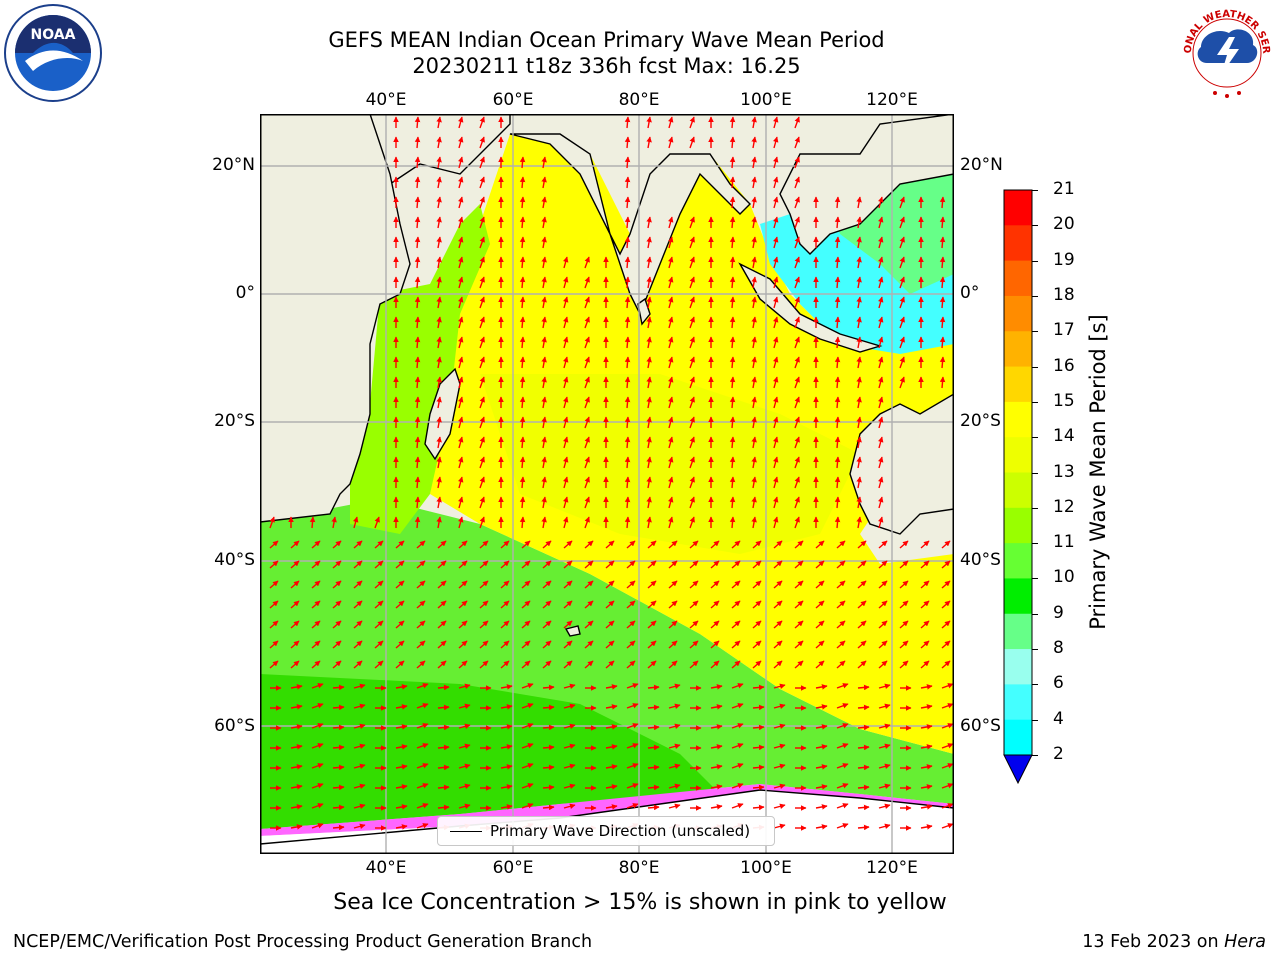 The image size is (1280, 960). I want to click on colorbar-tick-mark, so click(1035, 367).